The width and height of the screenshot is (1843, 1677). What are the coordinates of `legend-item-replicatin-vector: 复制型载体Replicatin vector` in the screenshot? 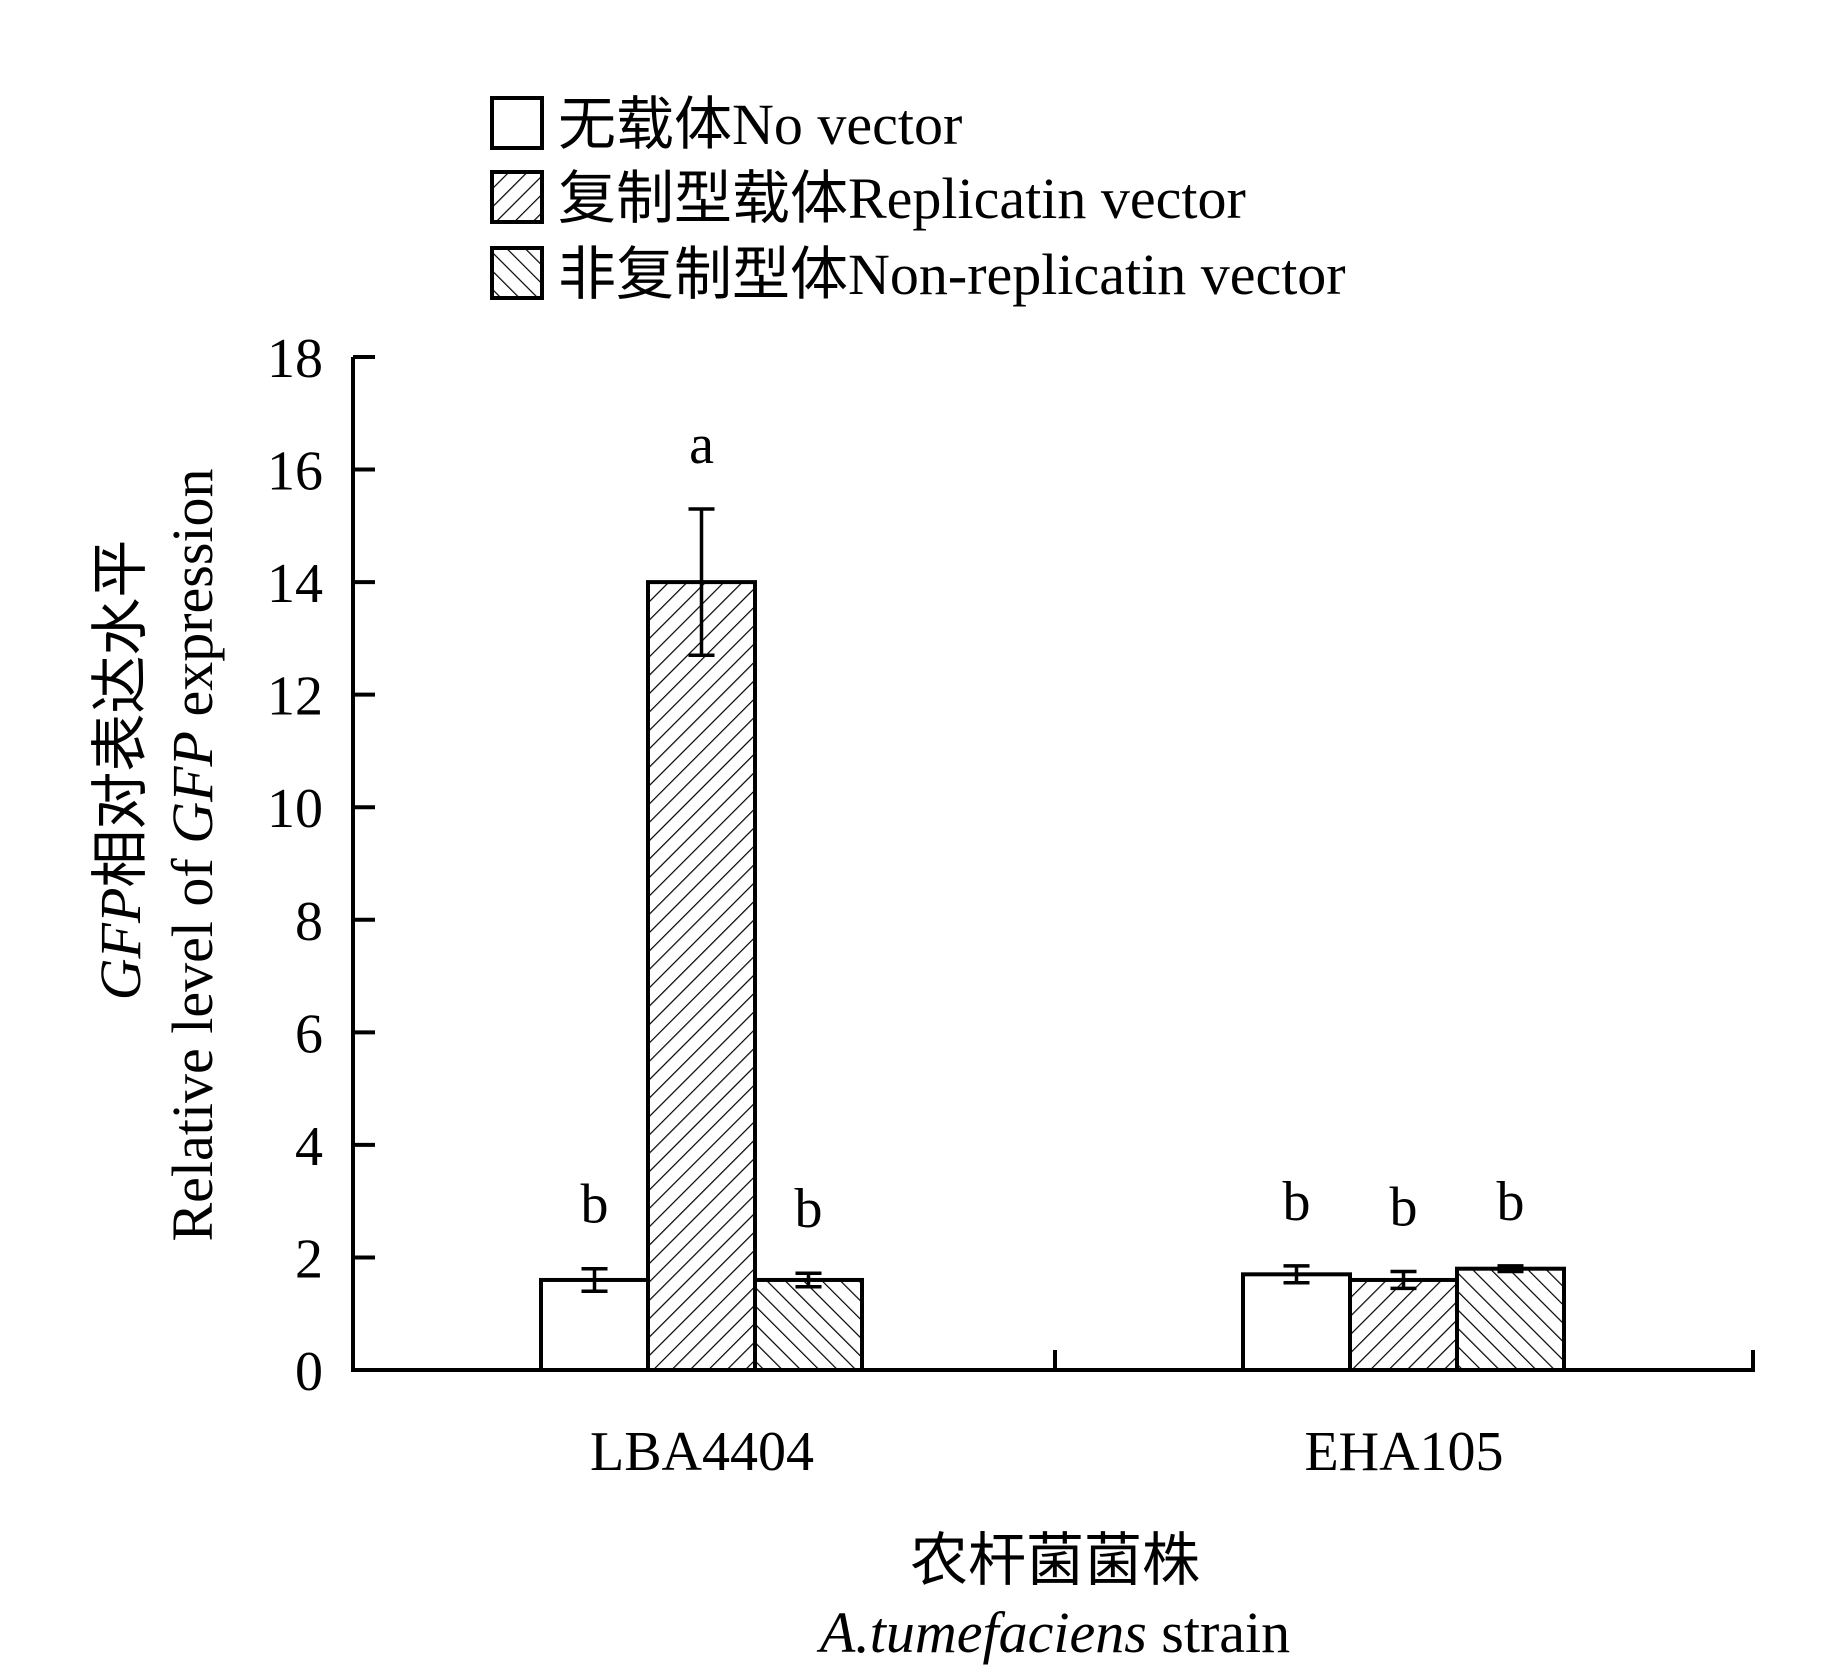 It's located at (868, 198).